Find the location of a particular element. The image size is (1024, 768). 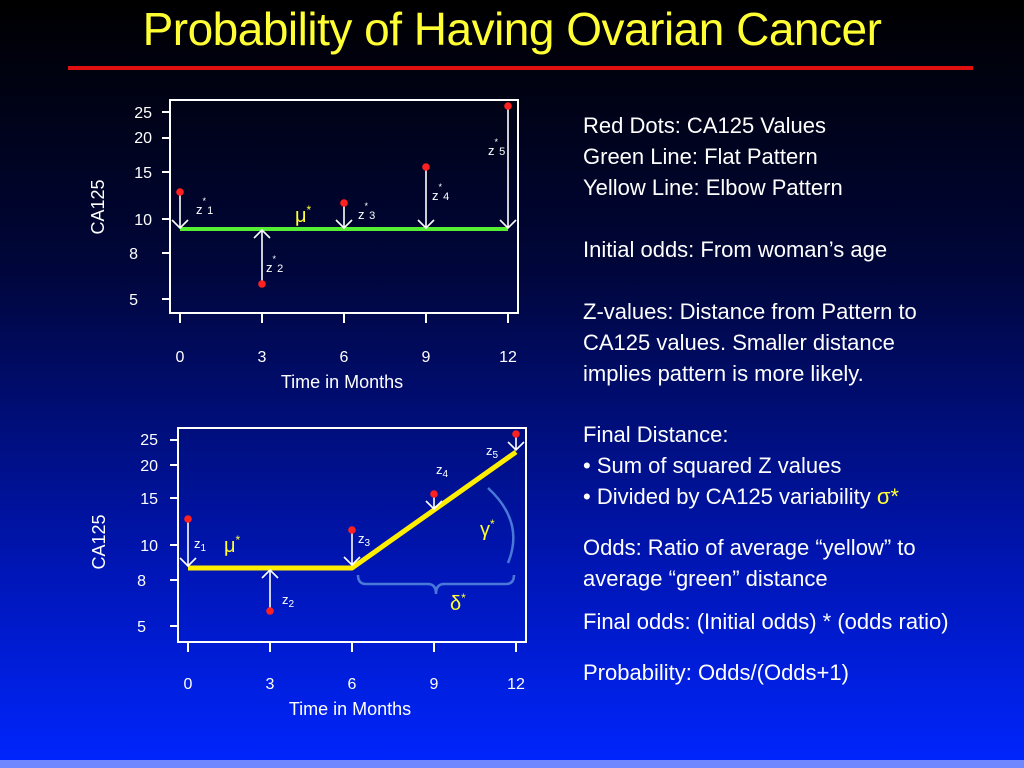

legend-yellow-line: Yellow Line: Elbow Pattern is located at coordinates (713, 187).